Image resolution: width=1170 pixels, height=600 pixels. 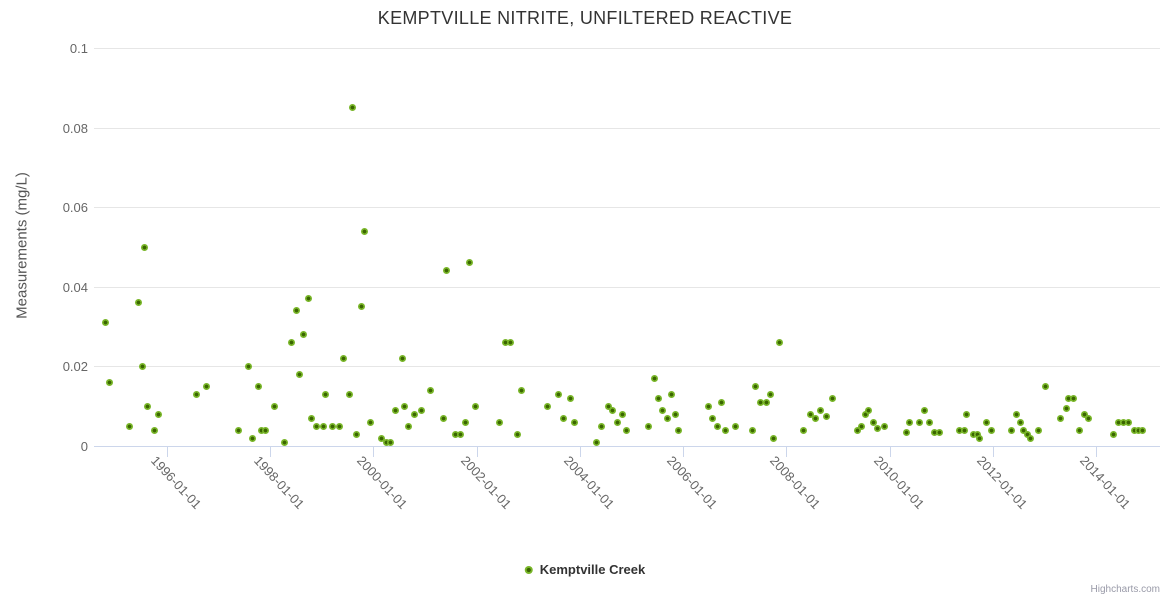 What do you see at coordinates (1125, 589) in the screenshot?
I see `highcharts-credits-link: Highcharts.com` at bounding box center [1125, 589].